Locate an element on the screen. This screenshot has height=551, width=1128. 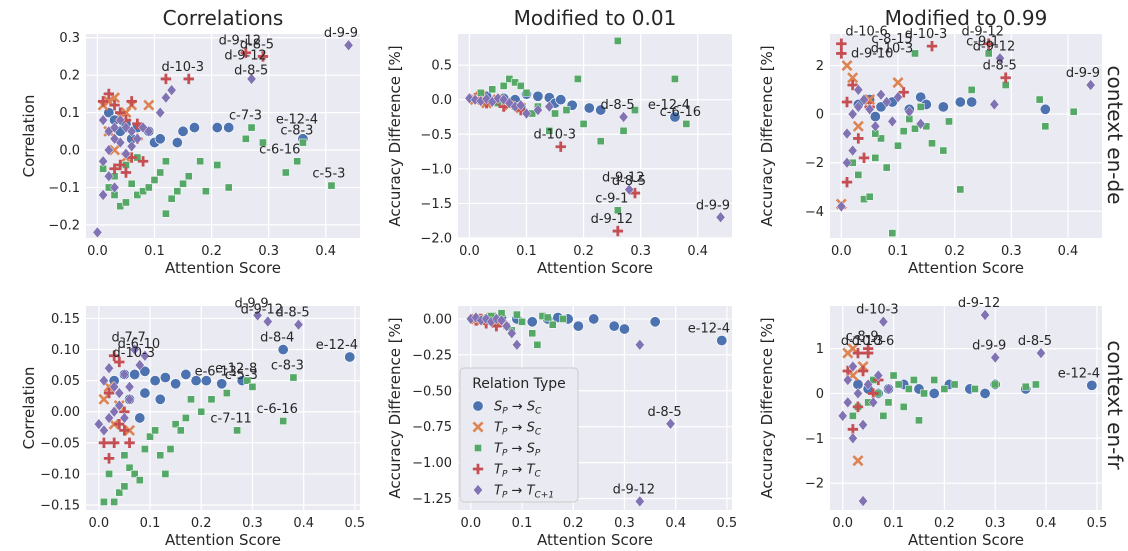
legend-marker-tp-tc1 is located at coordinates (478, 490).